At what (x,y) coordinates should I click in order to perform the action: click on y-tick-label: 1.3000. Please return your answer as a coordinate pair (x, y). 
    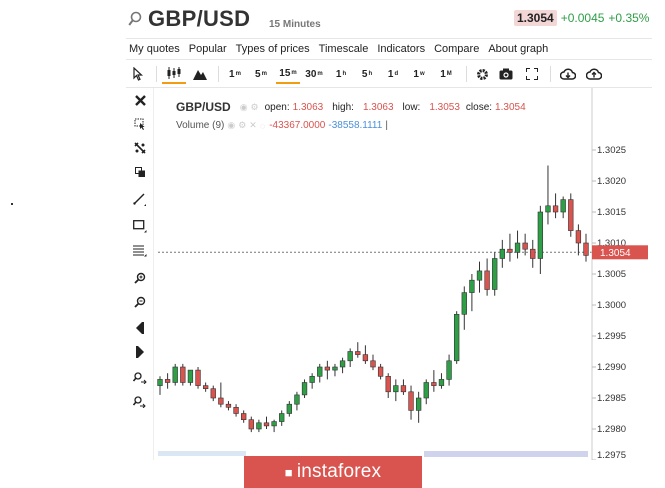
    Looking at the image, I should click on (611, 305).